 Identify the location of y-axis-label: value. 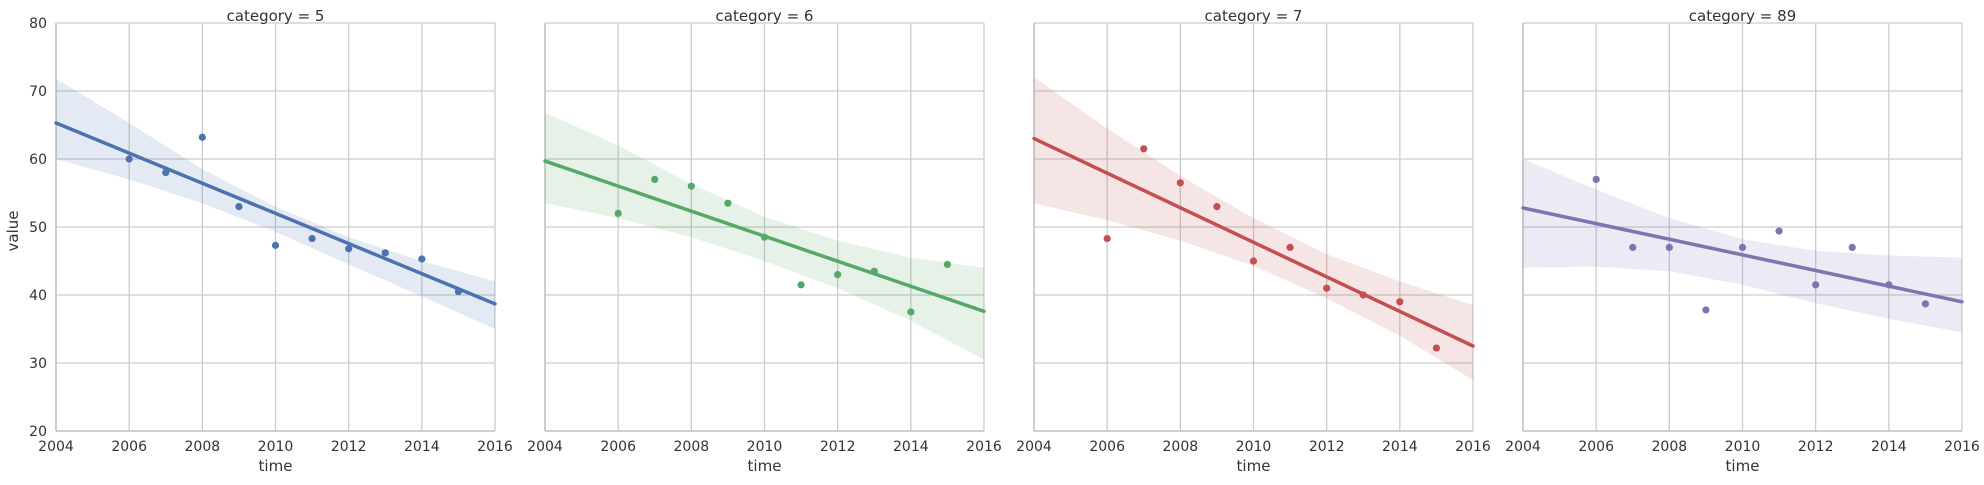
(13, 231).